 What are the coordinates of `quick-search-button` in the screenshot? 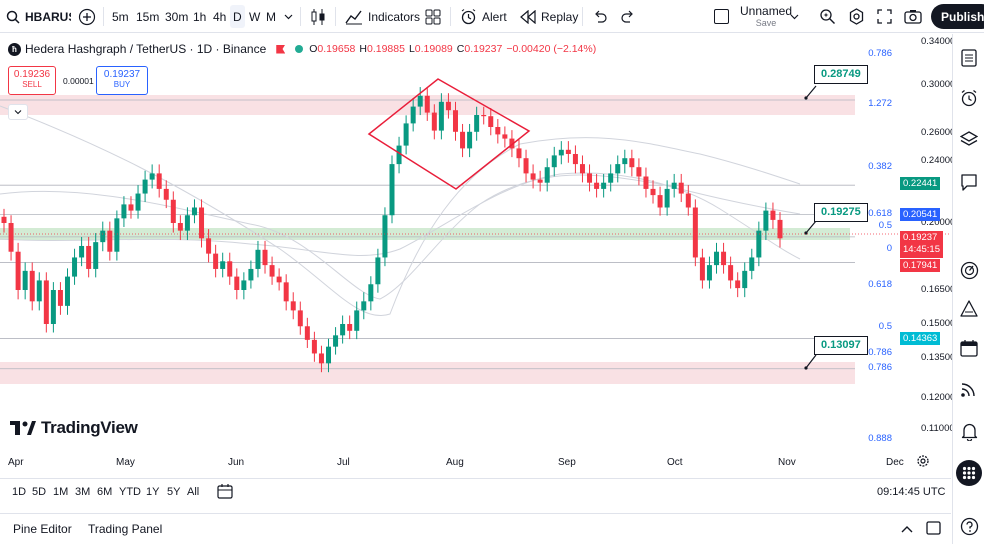 It's located at (827, 16).